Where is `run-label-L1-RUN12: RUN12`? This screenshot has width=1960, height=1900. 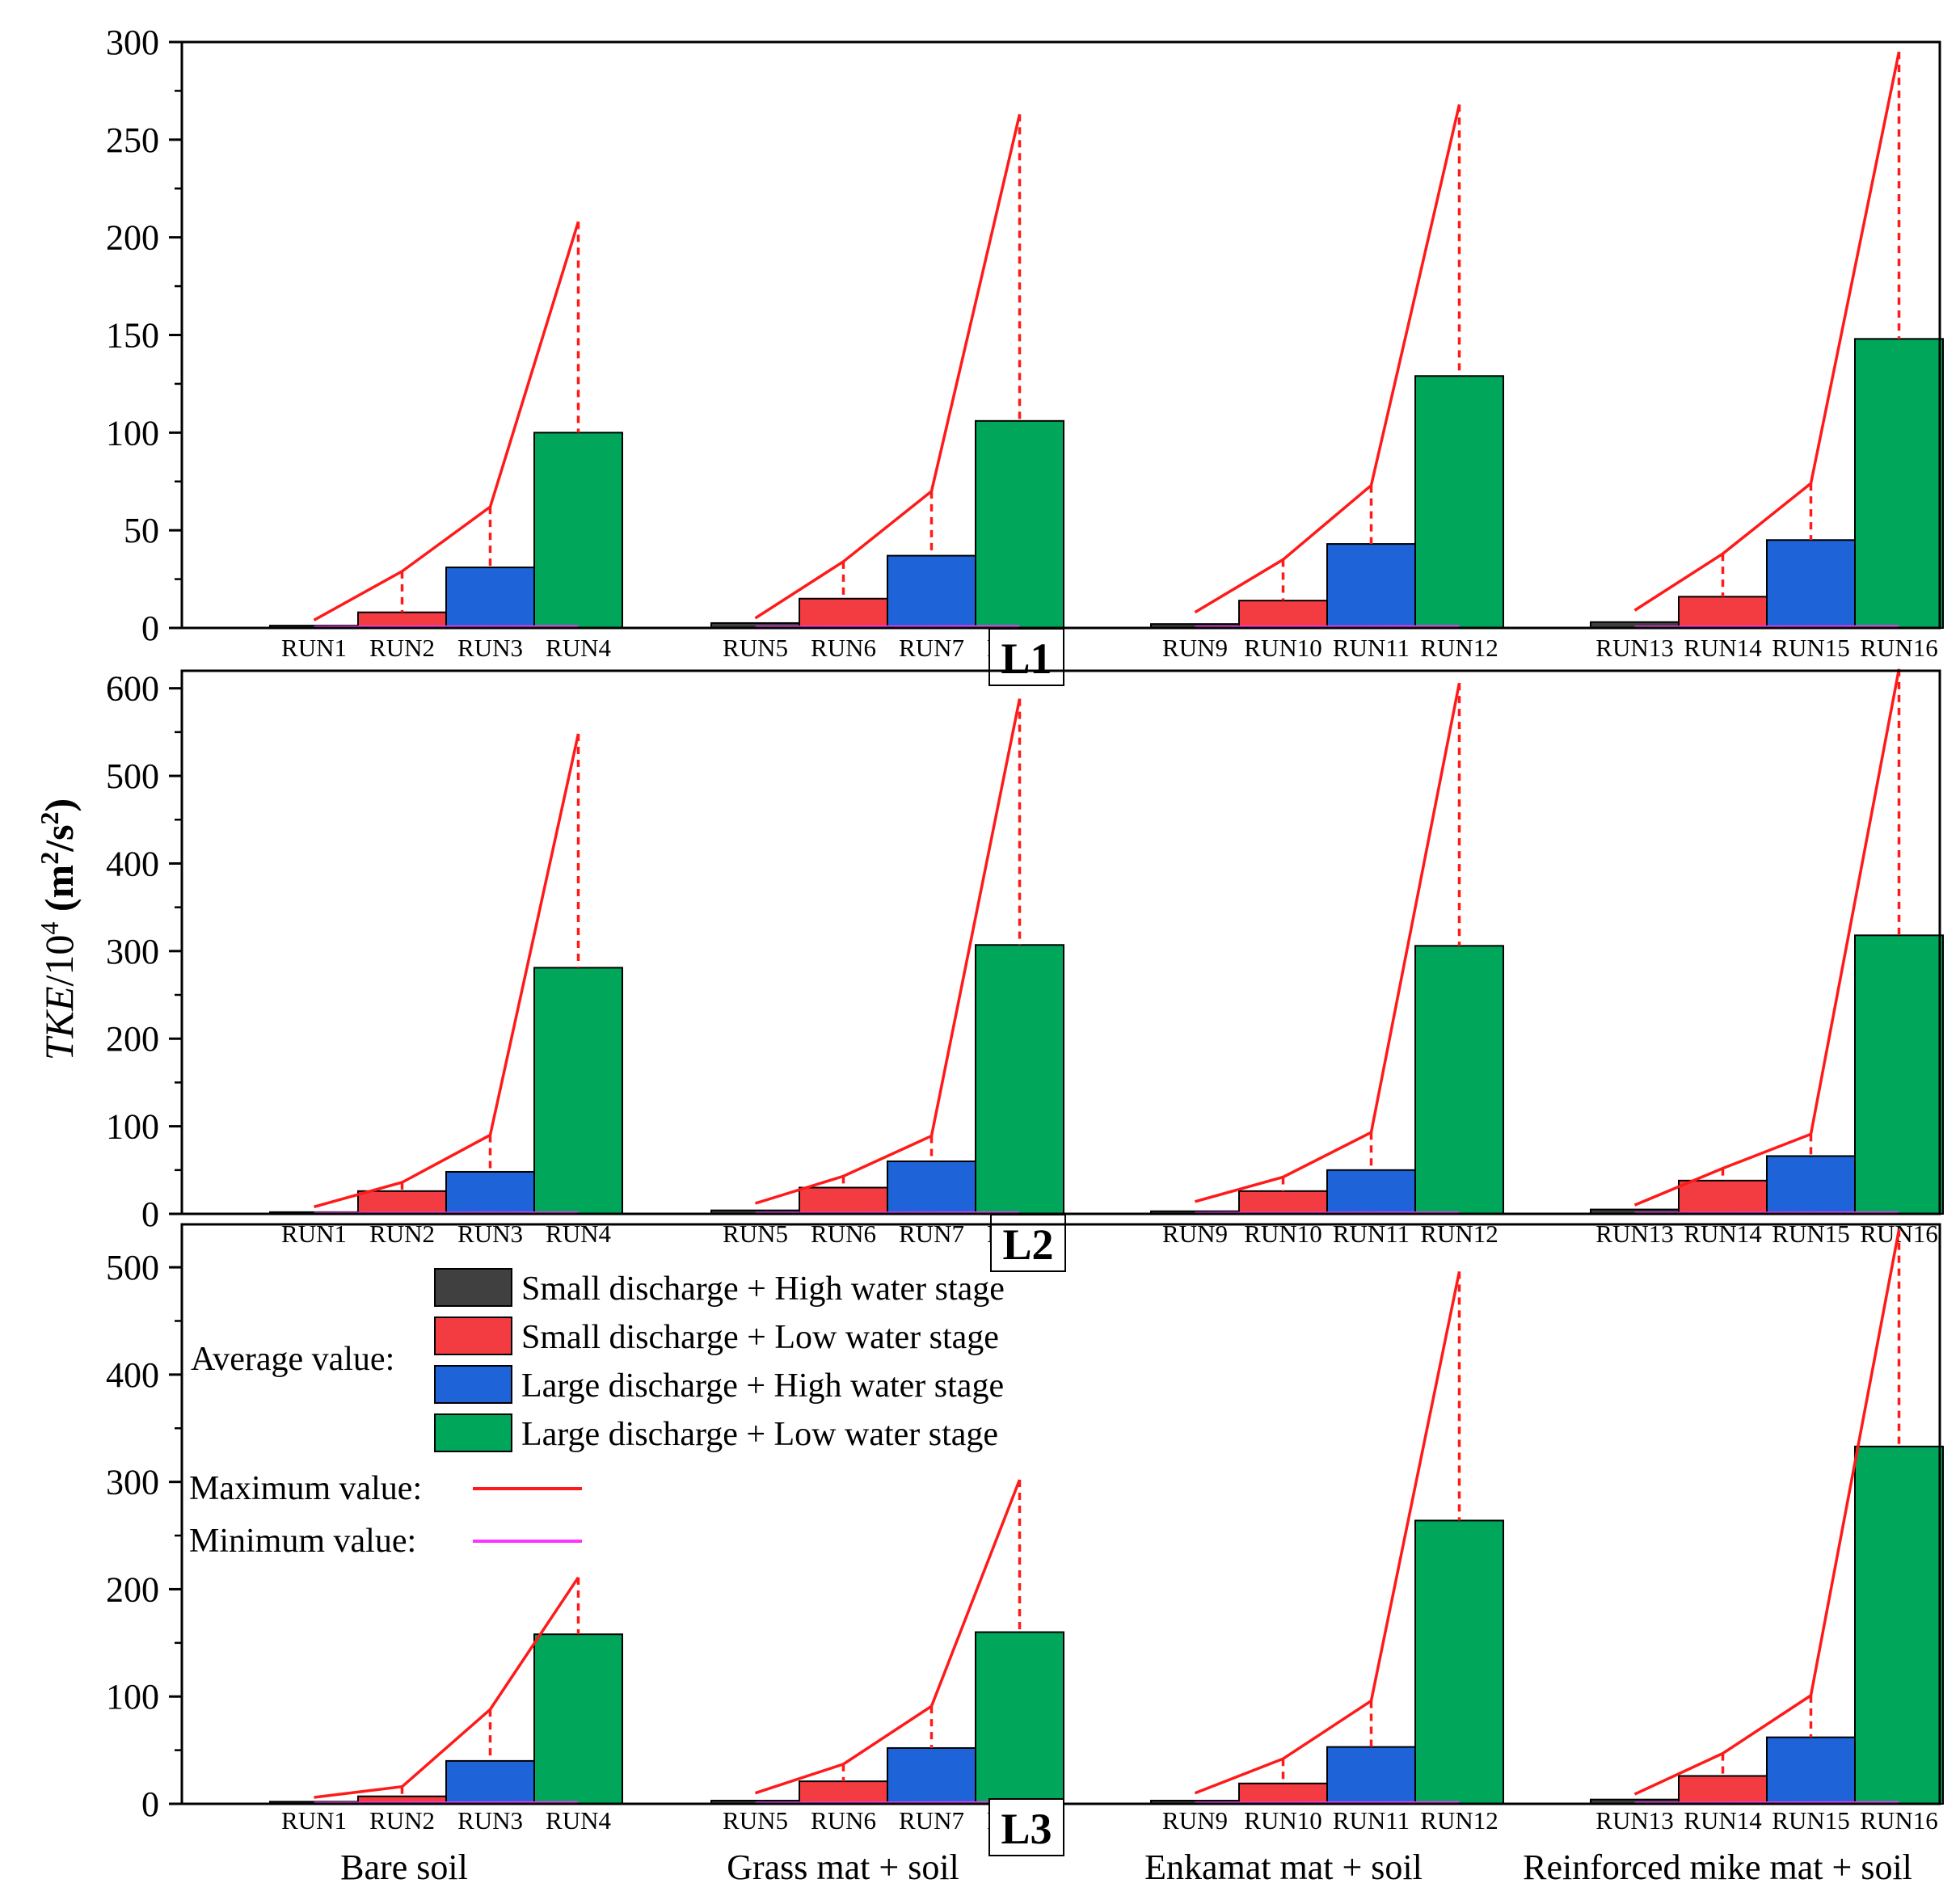 run-label-L1-RUN12: RUN12 is located at coordinates (1459, 648).